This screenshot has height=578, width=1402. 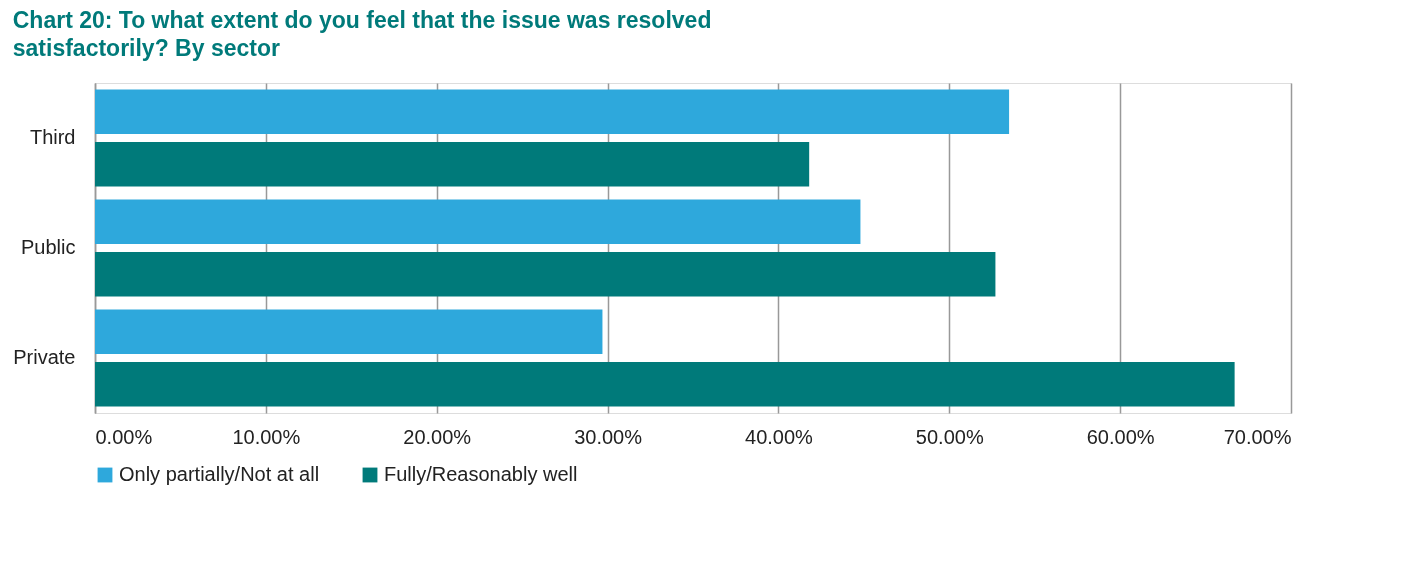 I want to click on x-tick-label: 20.00%, so click(x=437, y=436).